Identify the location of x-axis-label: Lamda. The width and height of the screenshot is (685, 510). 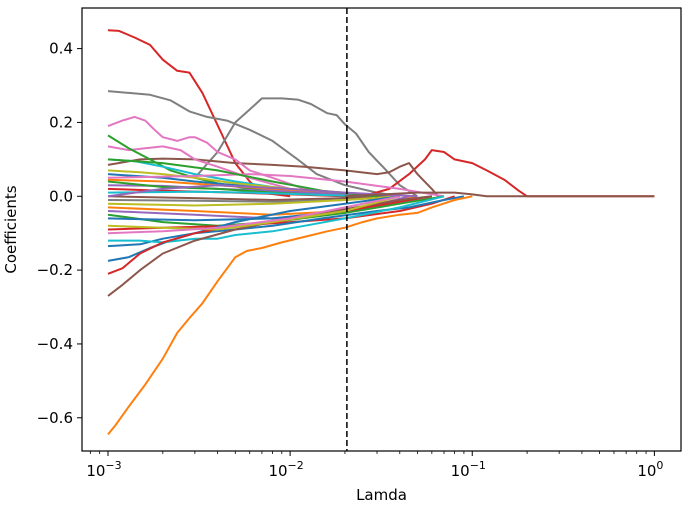
(381, 495).